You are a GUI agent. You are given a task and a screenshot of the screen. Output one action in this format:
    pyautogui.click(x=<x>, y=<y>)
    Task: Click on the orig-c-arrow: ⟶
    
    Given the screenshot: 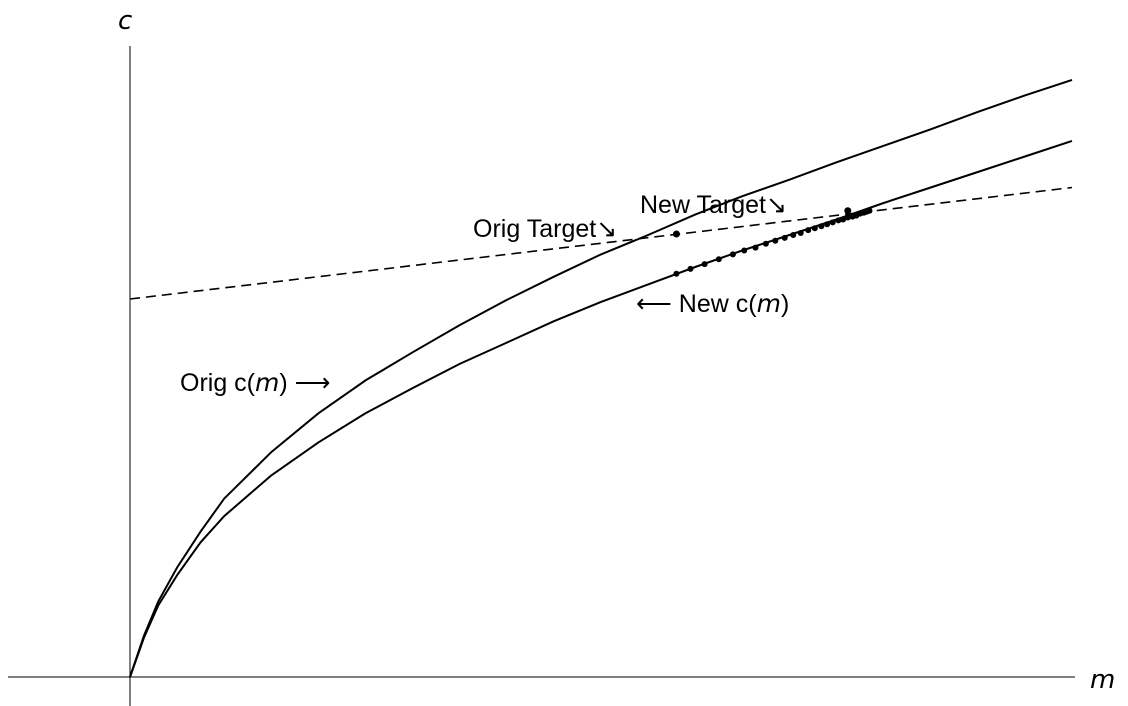 What is the action you would take?
    pyautogui.click(x=309, y=383)
    